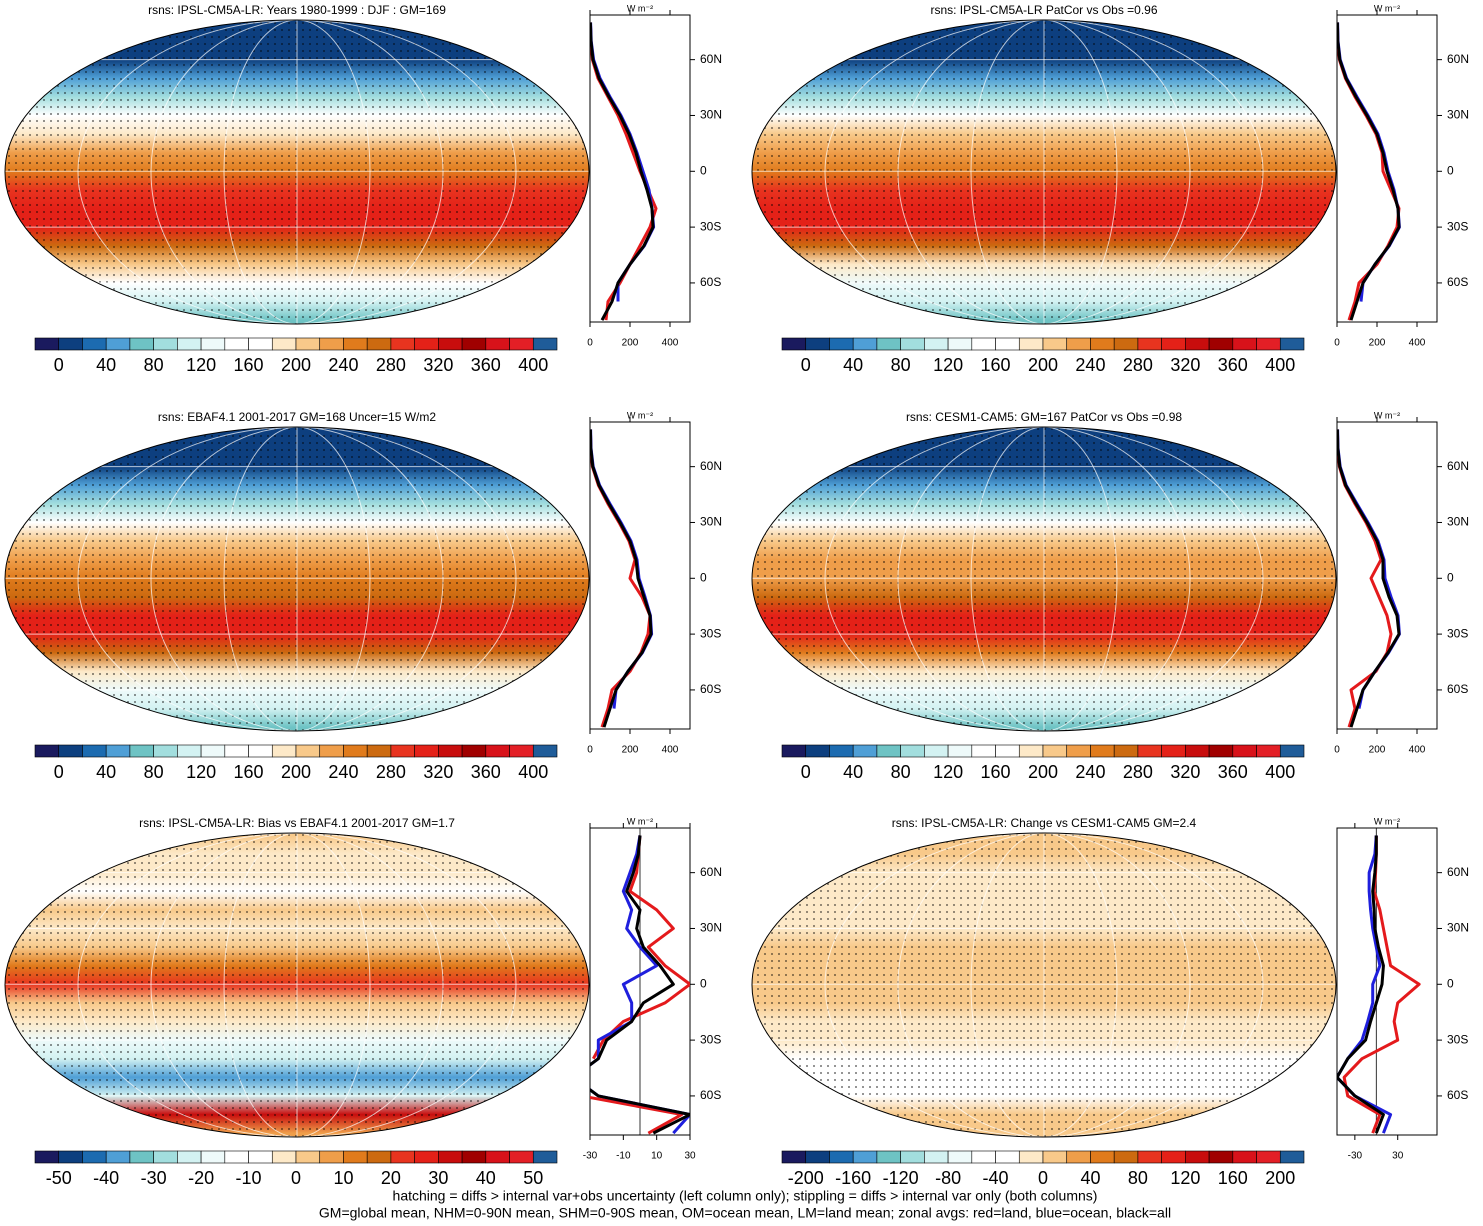  I want to click on colorbar-label: 40, so click(853, 365).